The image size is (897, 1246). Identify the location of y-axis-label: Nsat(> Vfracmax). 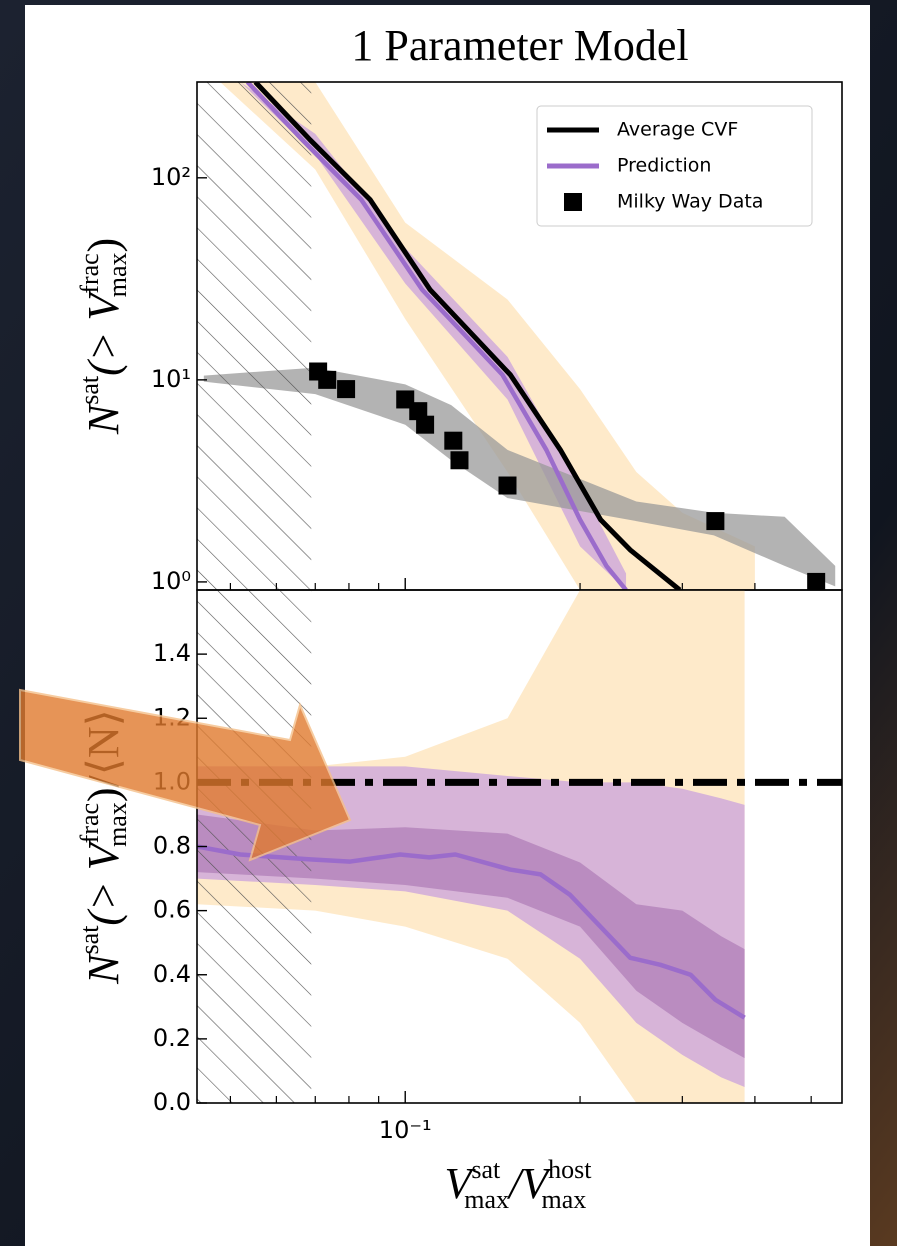
(103, 336).